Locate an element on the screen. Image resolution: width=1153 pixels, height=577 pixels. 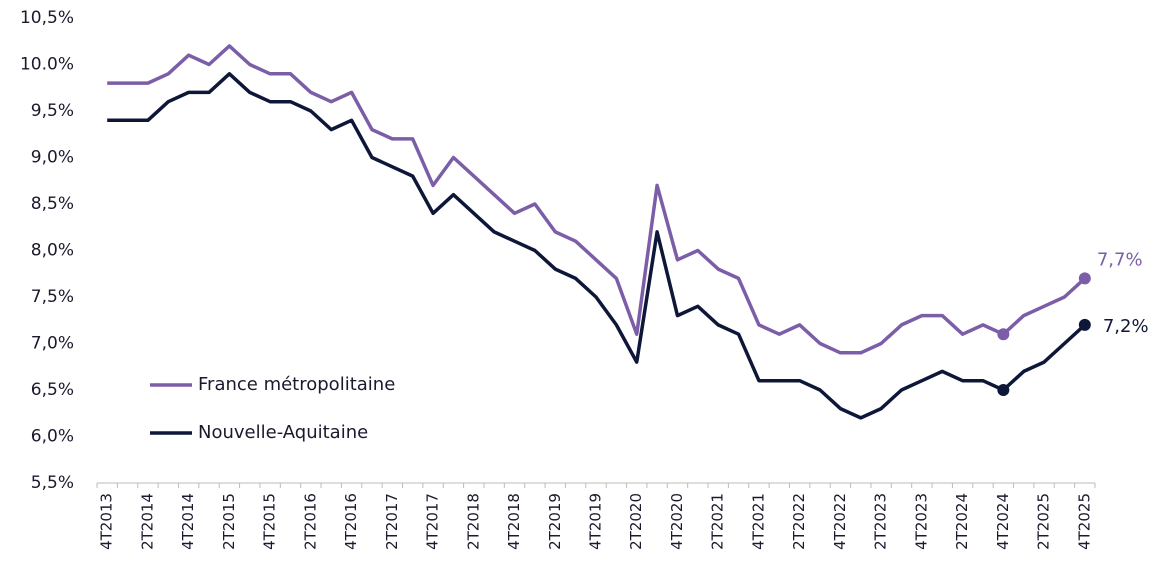
y-tick-label: 6,5% is located at coordinates (52, 390).